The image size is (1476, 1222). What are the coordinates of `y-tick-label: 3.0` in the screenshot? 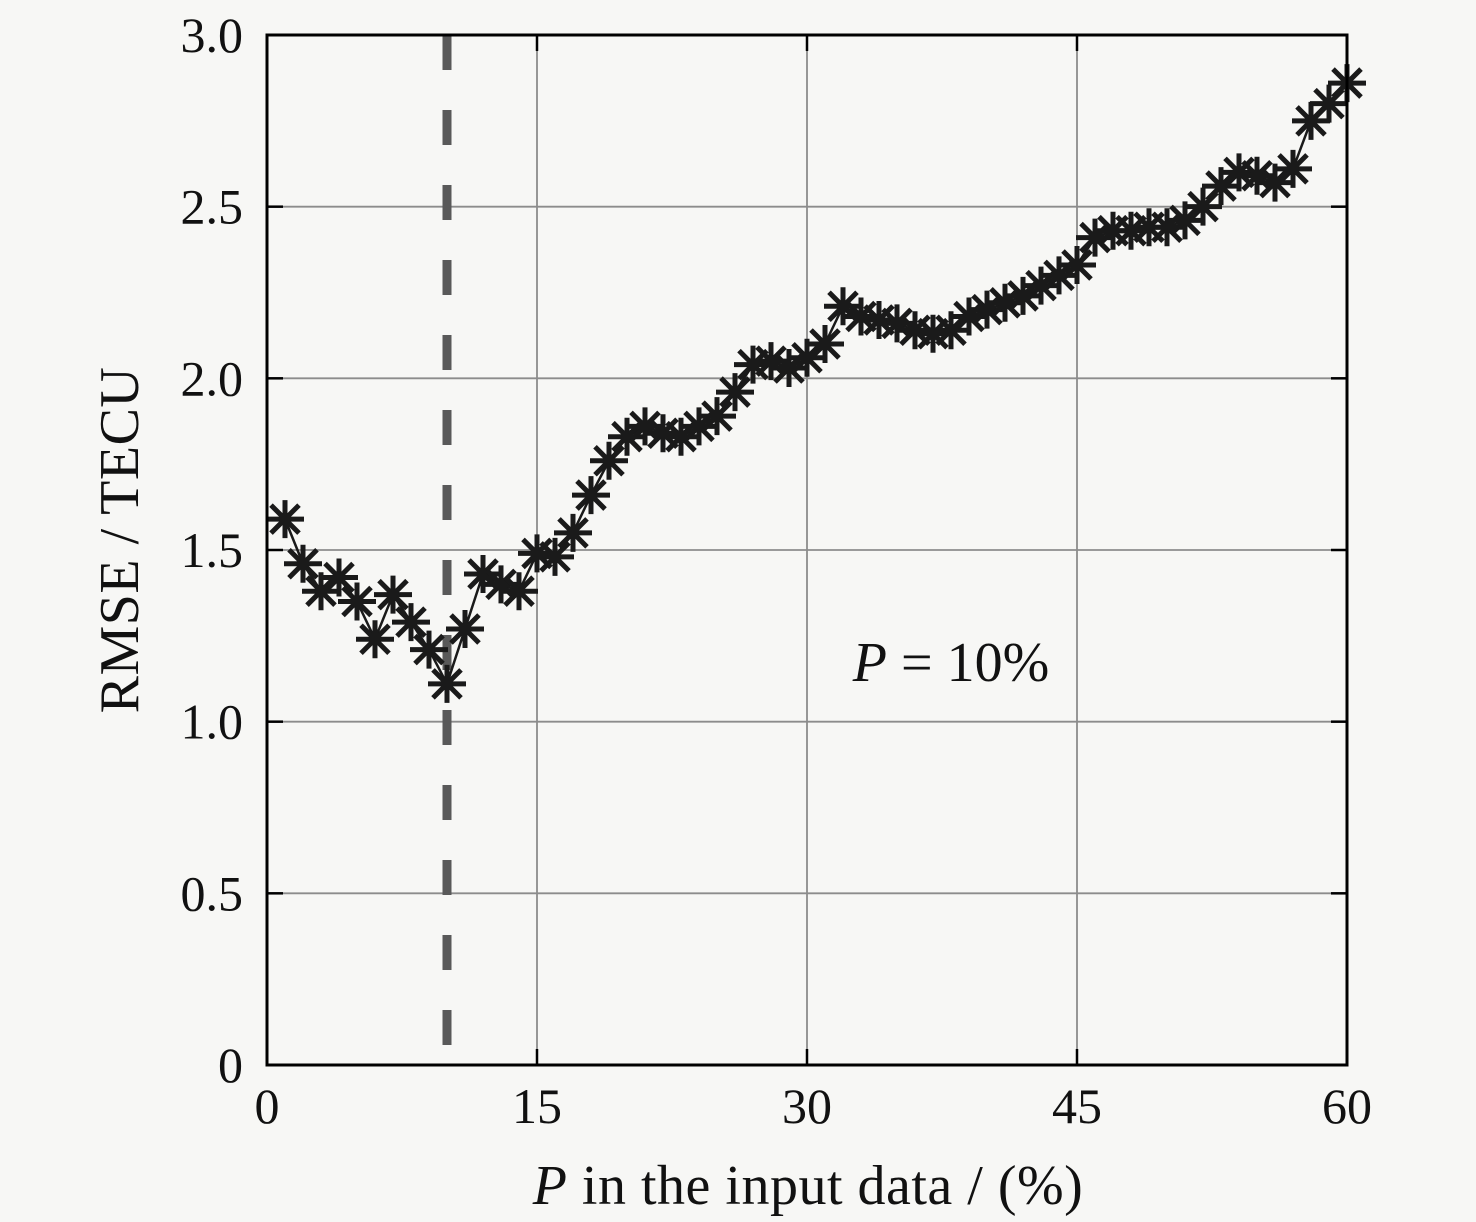 It's located at (212, 35).